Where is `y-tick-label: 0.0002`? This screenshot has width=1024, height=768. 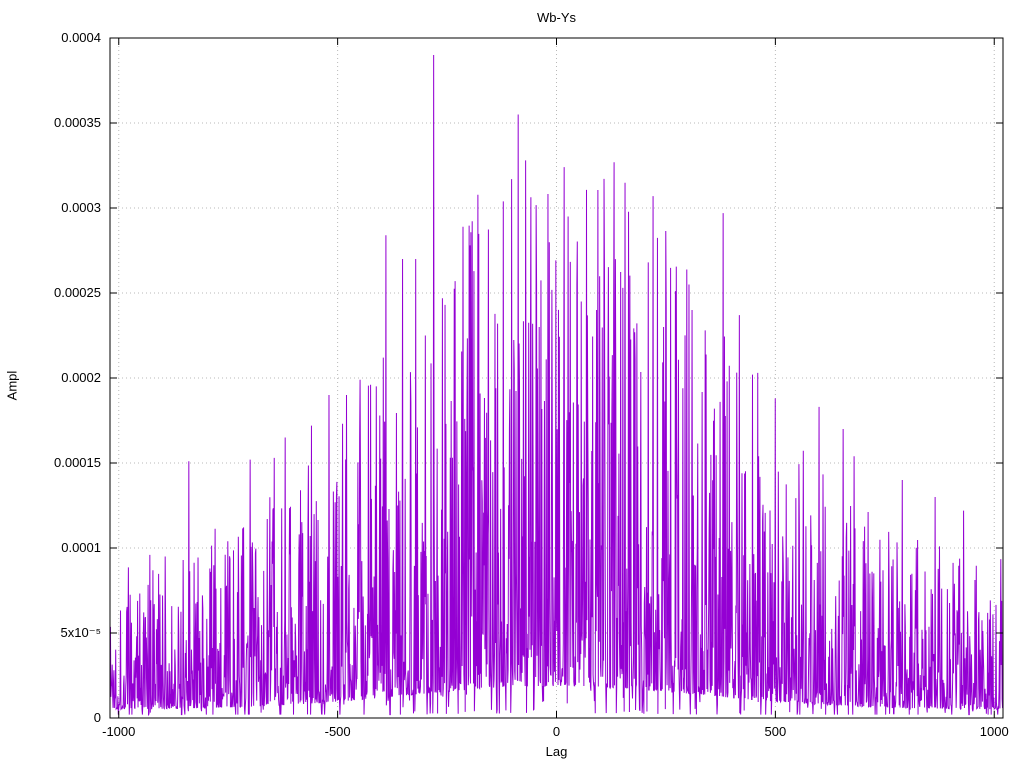 y-tick-label: 0.0002 is located at coordinates (81, 377).